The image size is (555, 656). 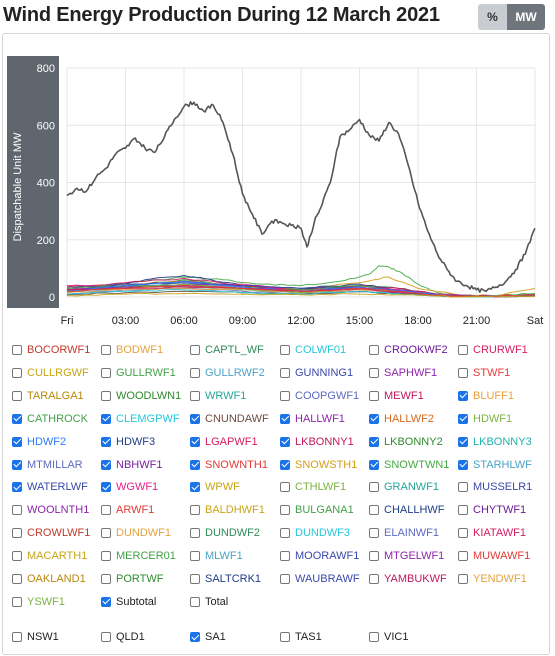 I want to click on checkbox-baldhwf1: BALDHWF1, so click(x=227, y=510).